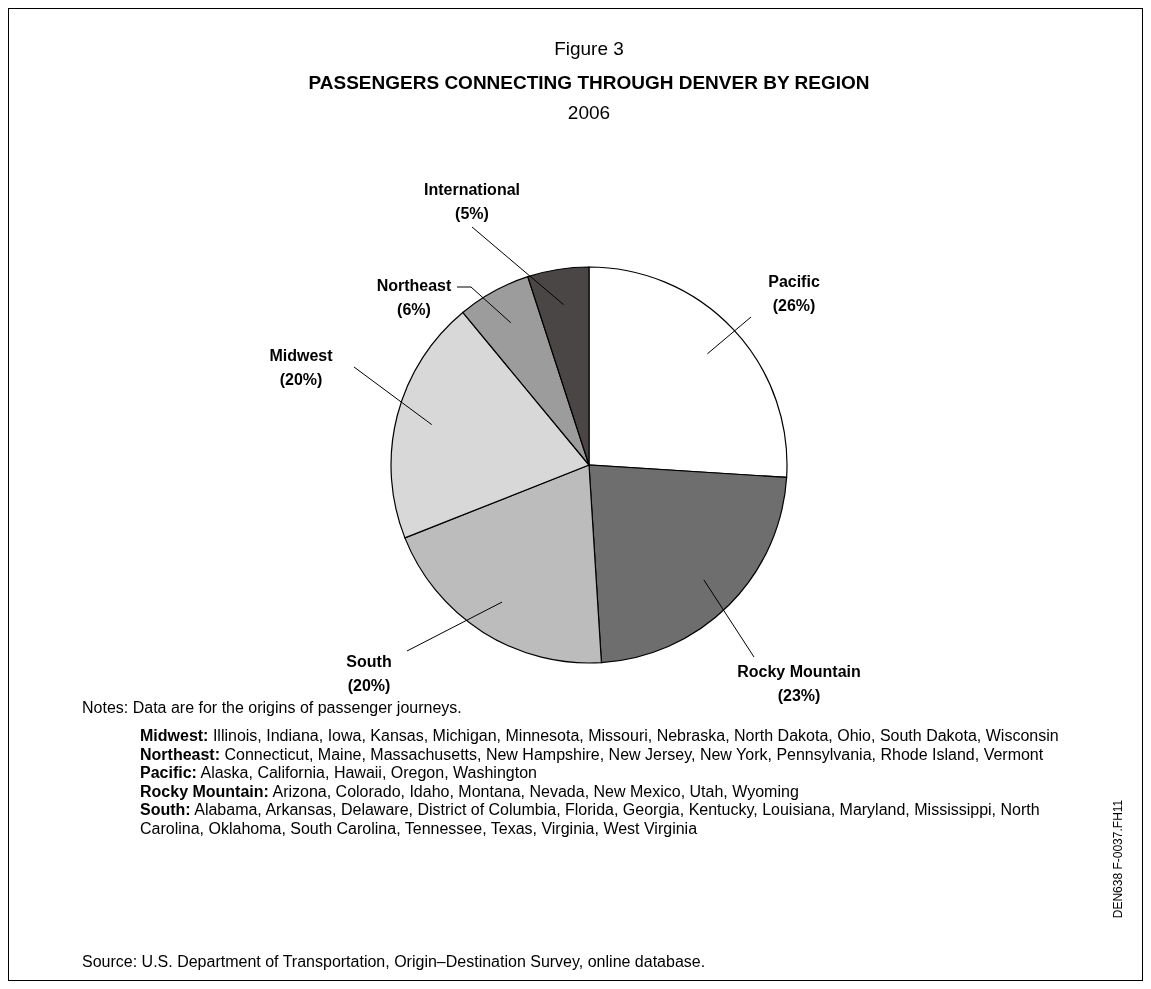  Describe the element at coordinates (369, 661) in the screenshot. I see `slice-label: South` at that location.